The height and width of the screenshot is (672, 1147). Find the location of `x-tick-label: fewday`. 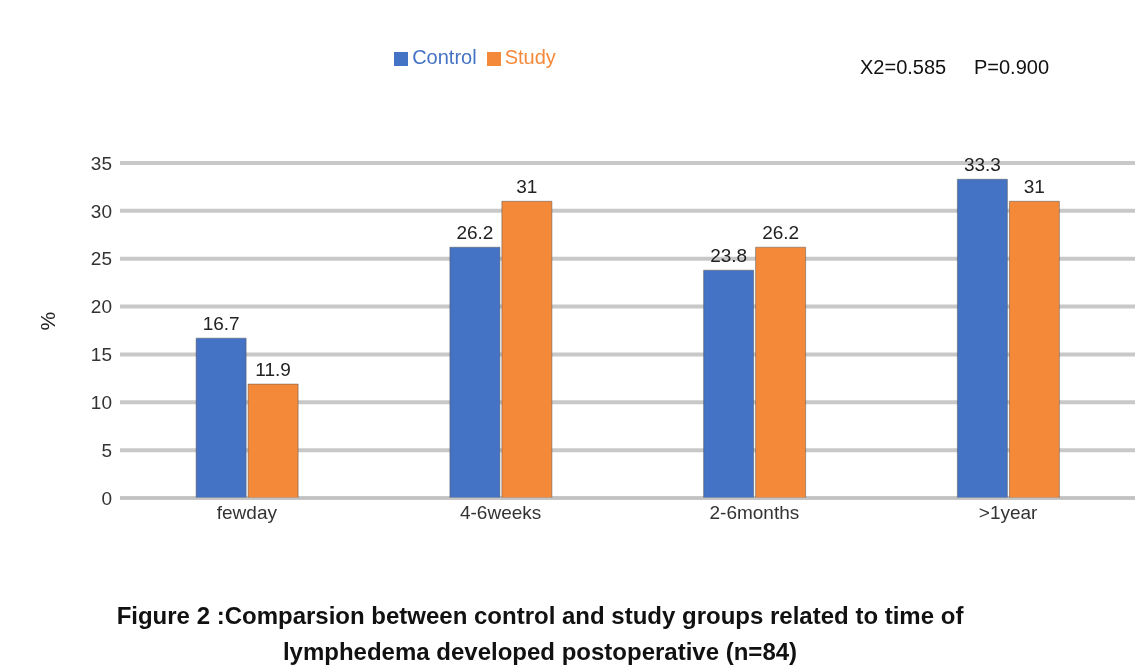

x-tick-label: fewday is located at coordinates (247, 513).